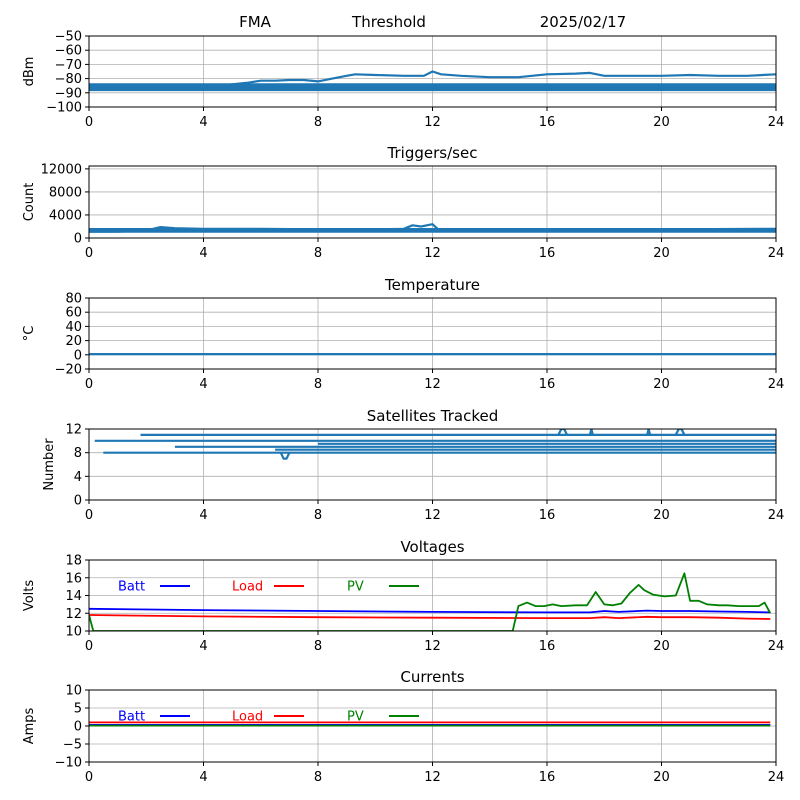 The width and height of the screenshot is (800, 800). Describe the element at coordinates (430, 610) in the screenshot. I see `series-line-batt` at that location.